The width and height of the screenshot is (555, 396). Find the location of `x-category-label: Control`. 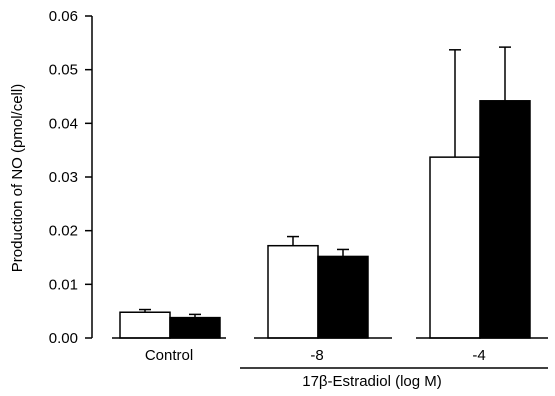

x-category-label: Control is located at coordinates (169, 355).